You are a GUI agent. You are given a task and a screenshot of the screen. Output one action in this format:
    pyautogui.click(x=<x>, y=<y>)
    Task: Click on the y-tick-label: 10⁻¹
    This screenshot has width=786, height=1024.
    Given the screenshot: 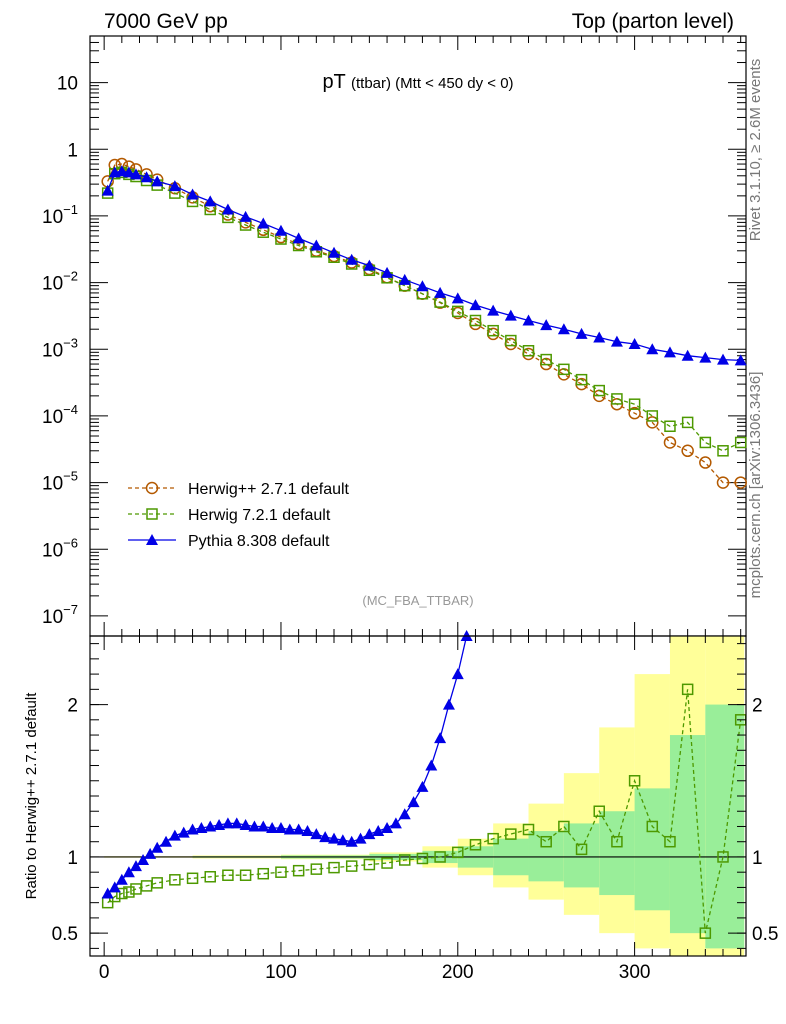 What is the action you would take?
    pyautogui.click(x=60, y=215)
    